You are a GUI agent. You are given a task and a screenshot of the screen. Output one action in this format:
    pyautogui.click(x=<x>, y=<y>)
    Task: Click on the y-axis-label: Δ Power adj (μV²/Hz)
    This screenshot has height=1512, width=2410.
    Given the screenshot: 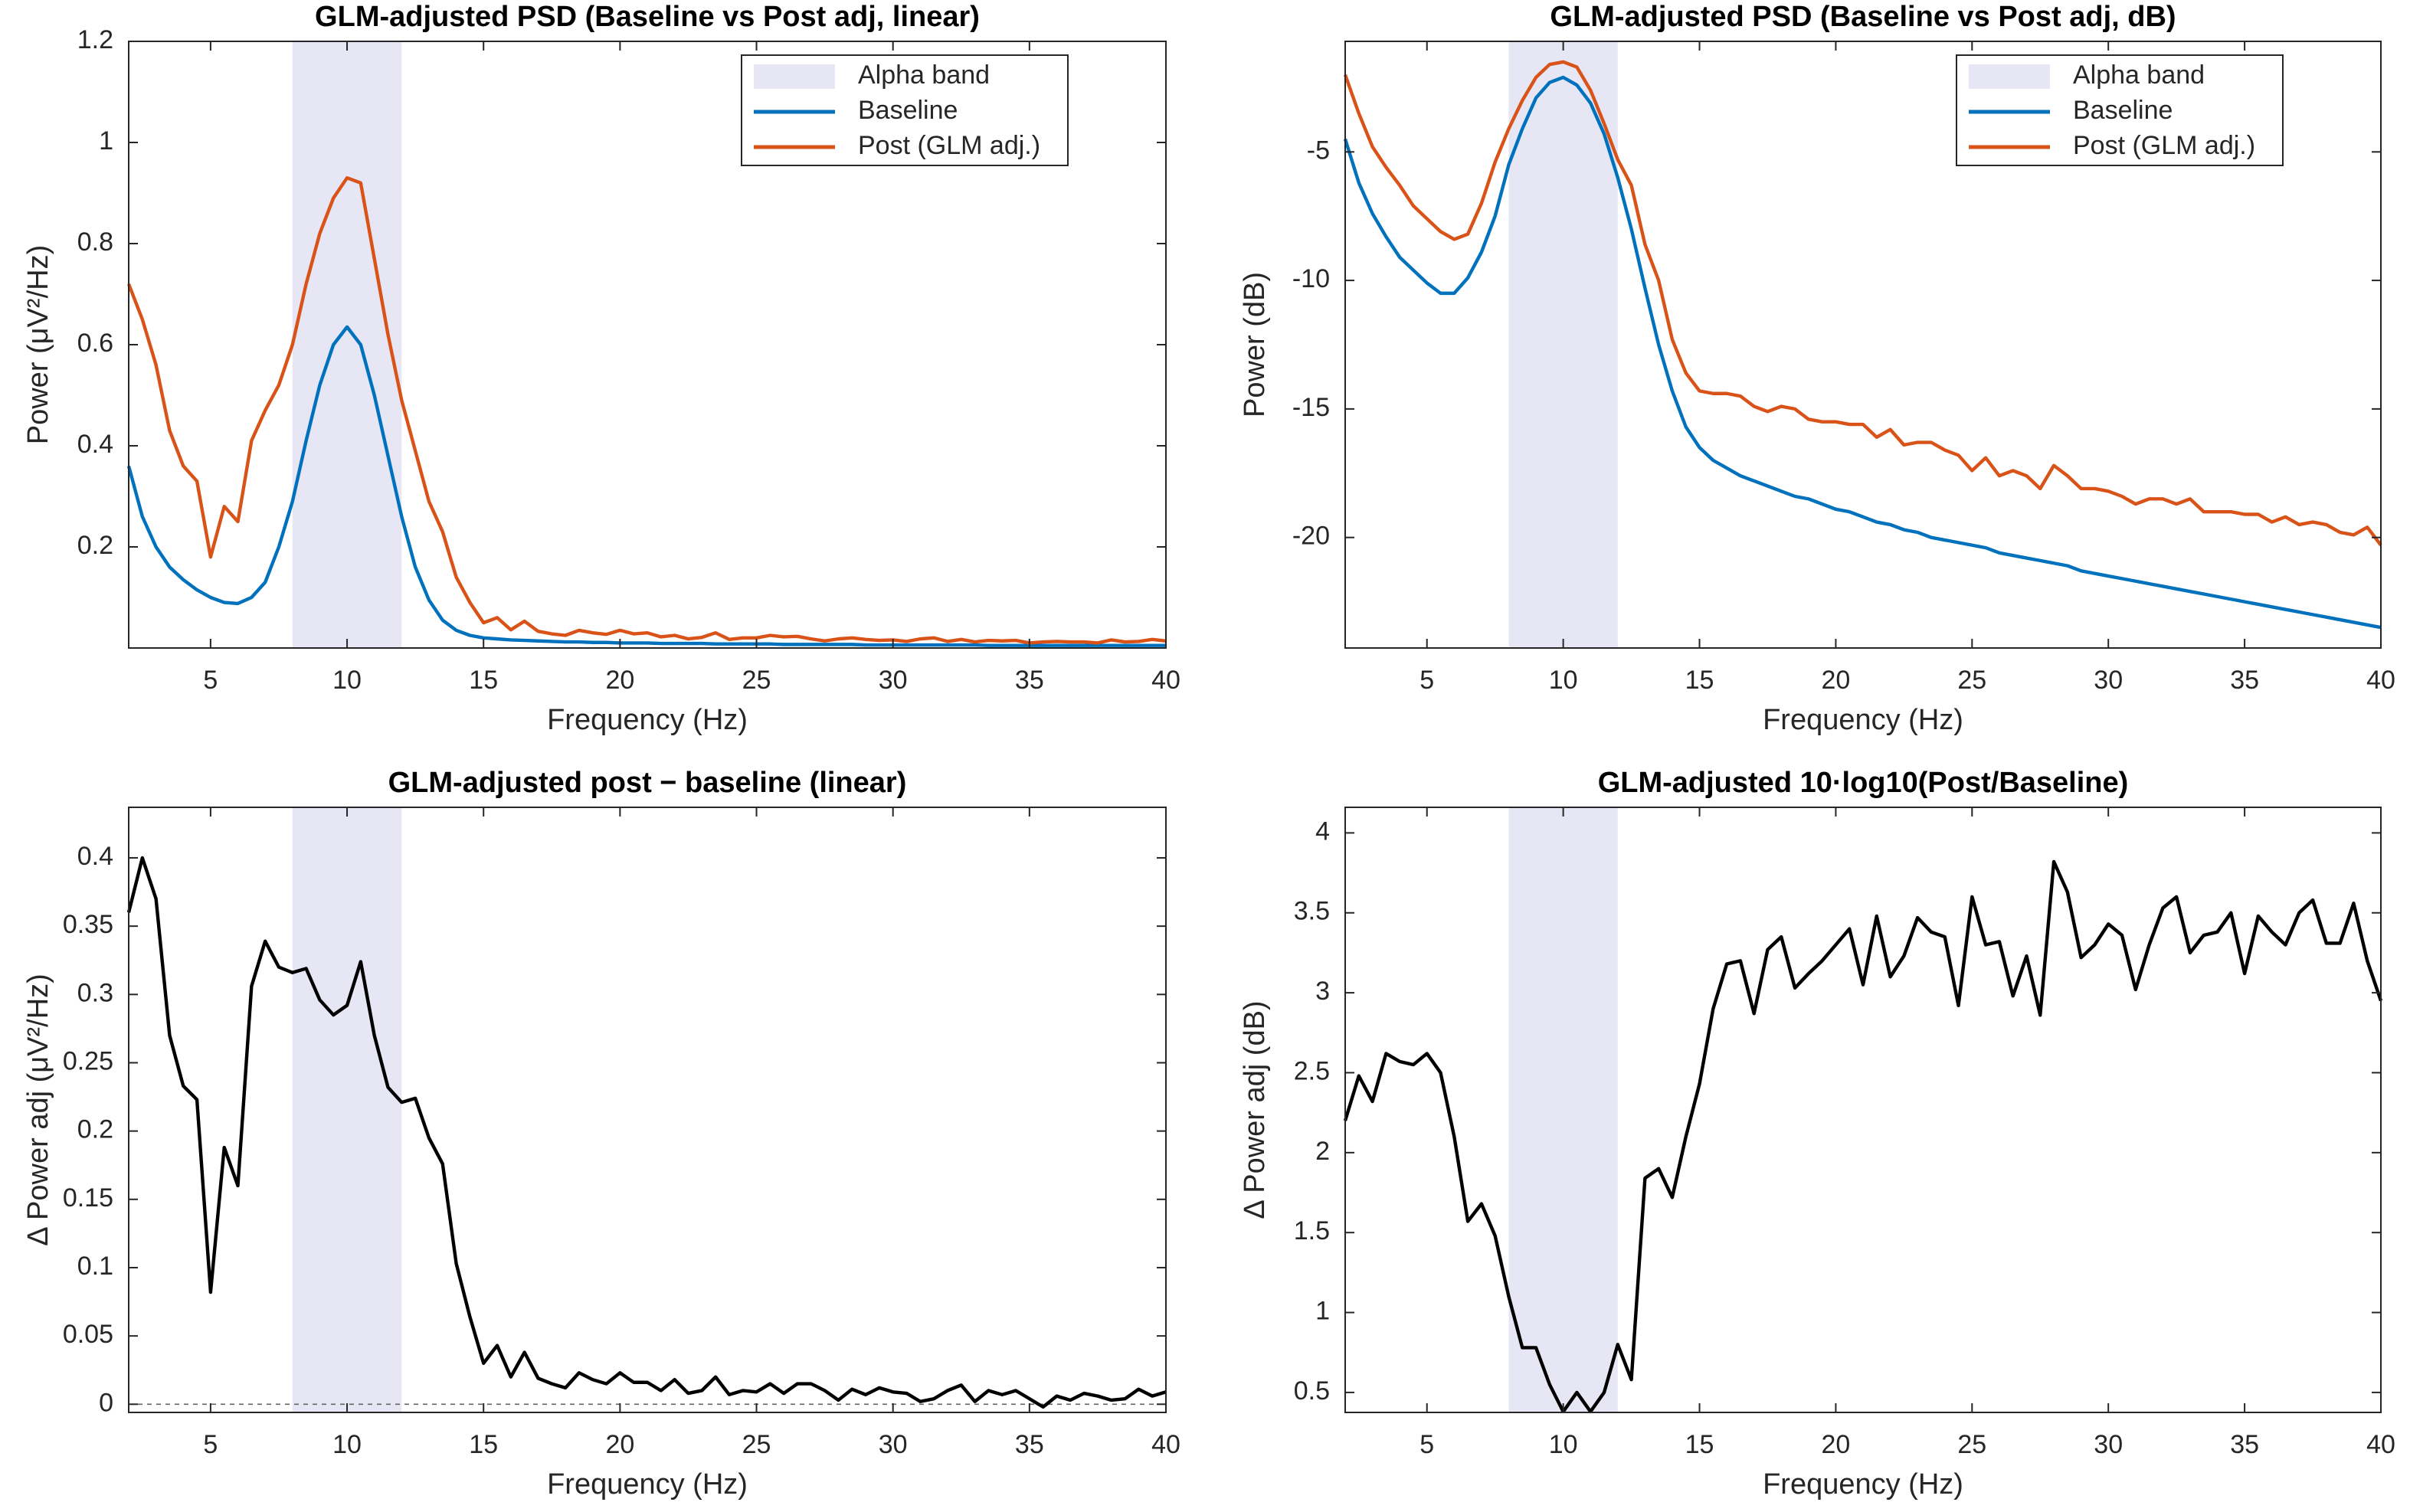 What is the action you would take?
    pyautogui.click(x=38, y=1110)
    